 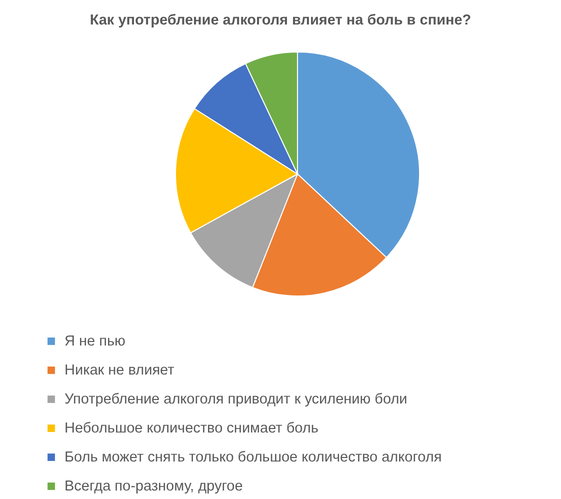 What do you see at coordinates (236, 399) in the screenshot?
I see `legend-label: Употребление алкоголя приводит к усилению боли` at bounding box center [236, 399].